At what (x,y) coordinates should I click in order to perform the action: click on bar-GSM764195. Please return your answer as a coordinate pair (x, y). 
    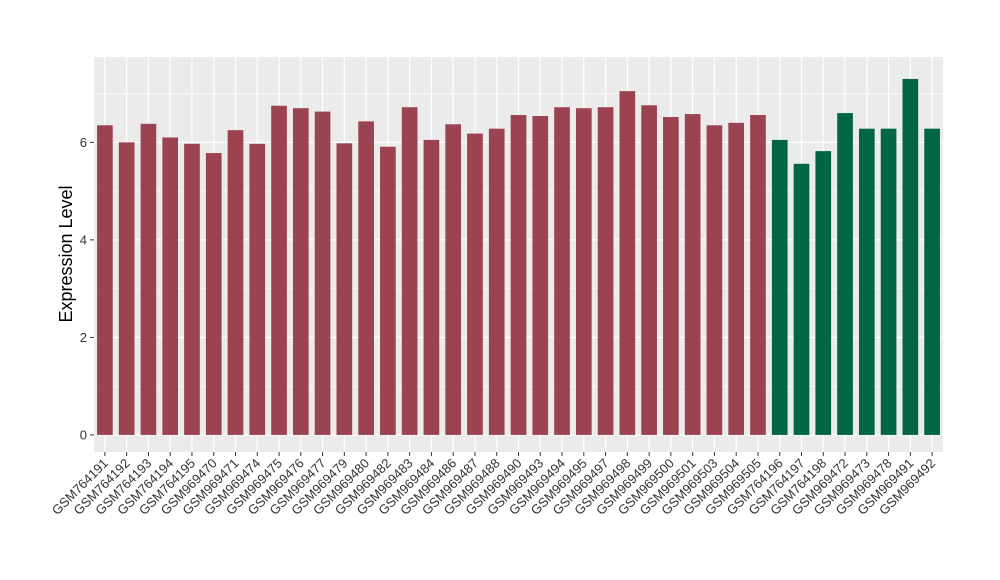
    Looking at the image, I should click on (192, 289).